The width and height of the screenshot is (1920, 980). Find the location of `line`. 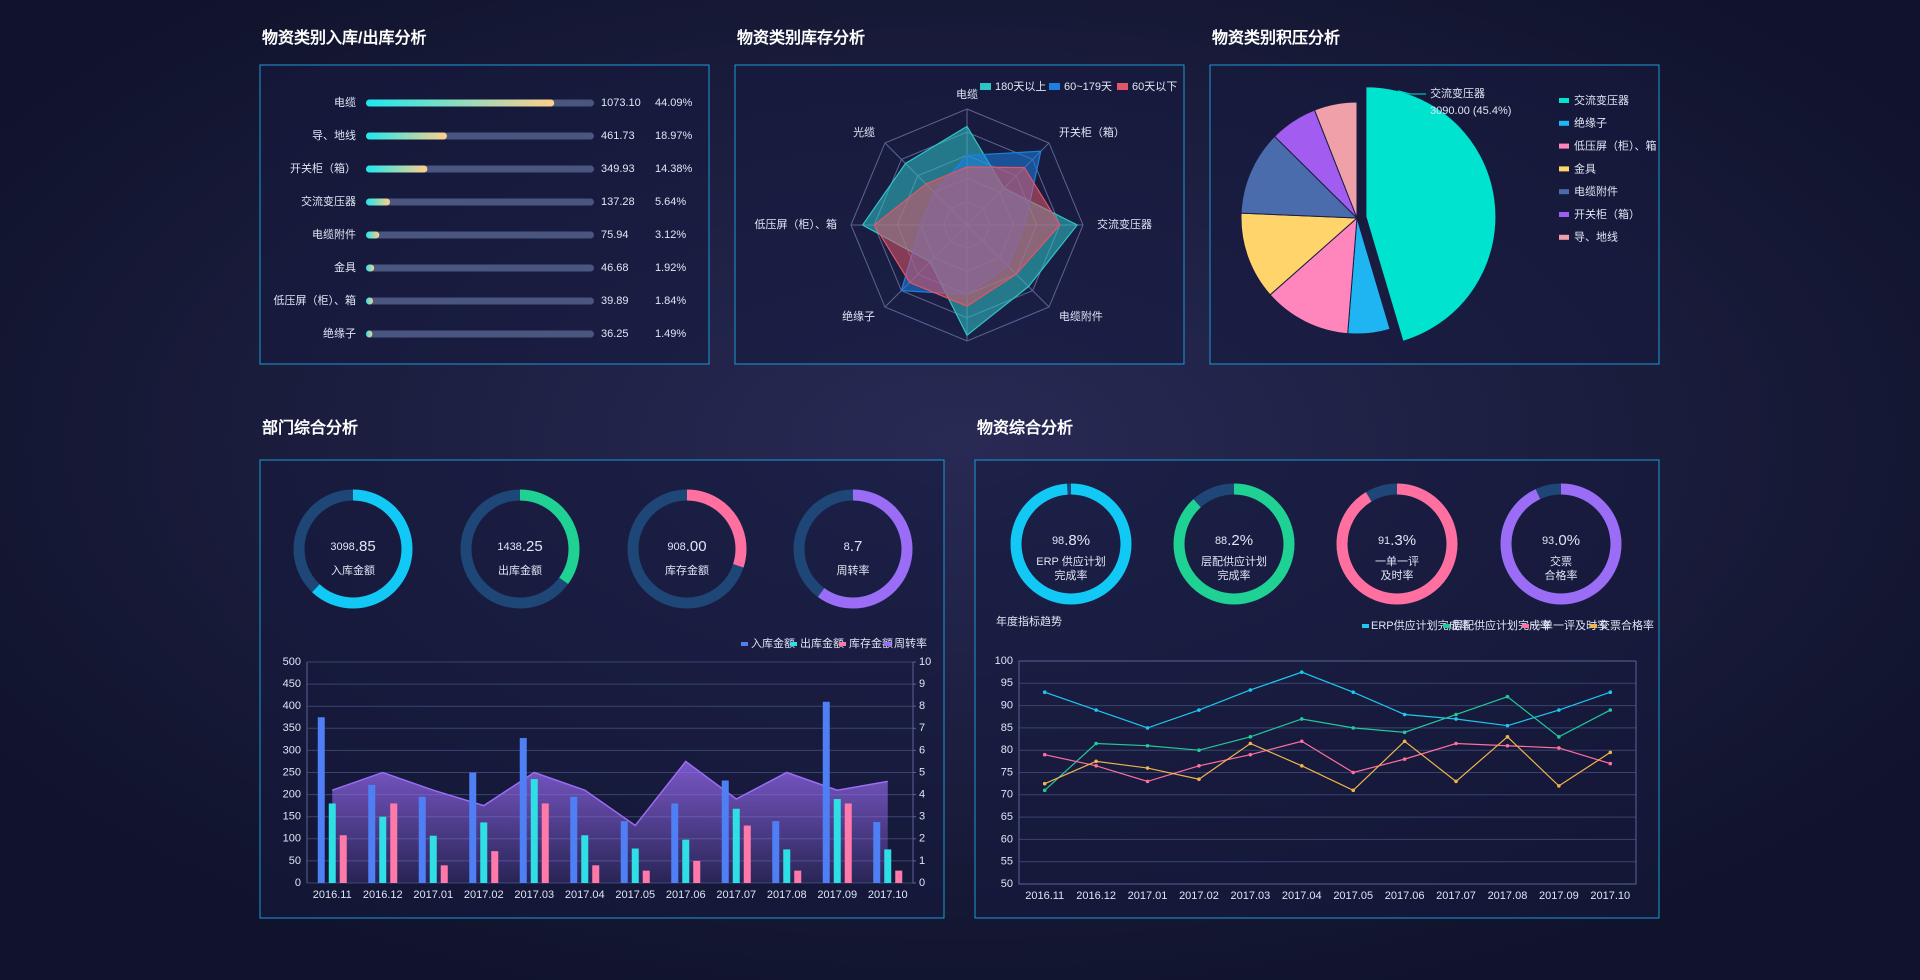

line is located at coordinates (1327, 700).